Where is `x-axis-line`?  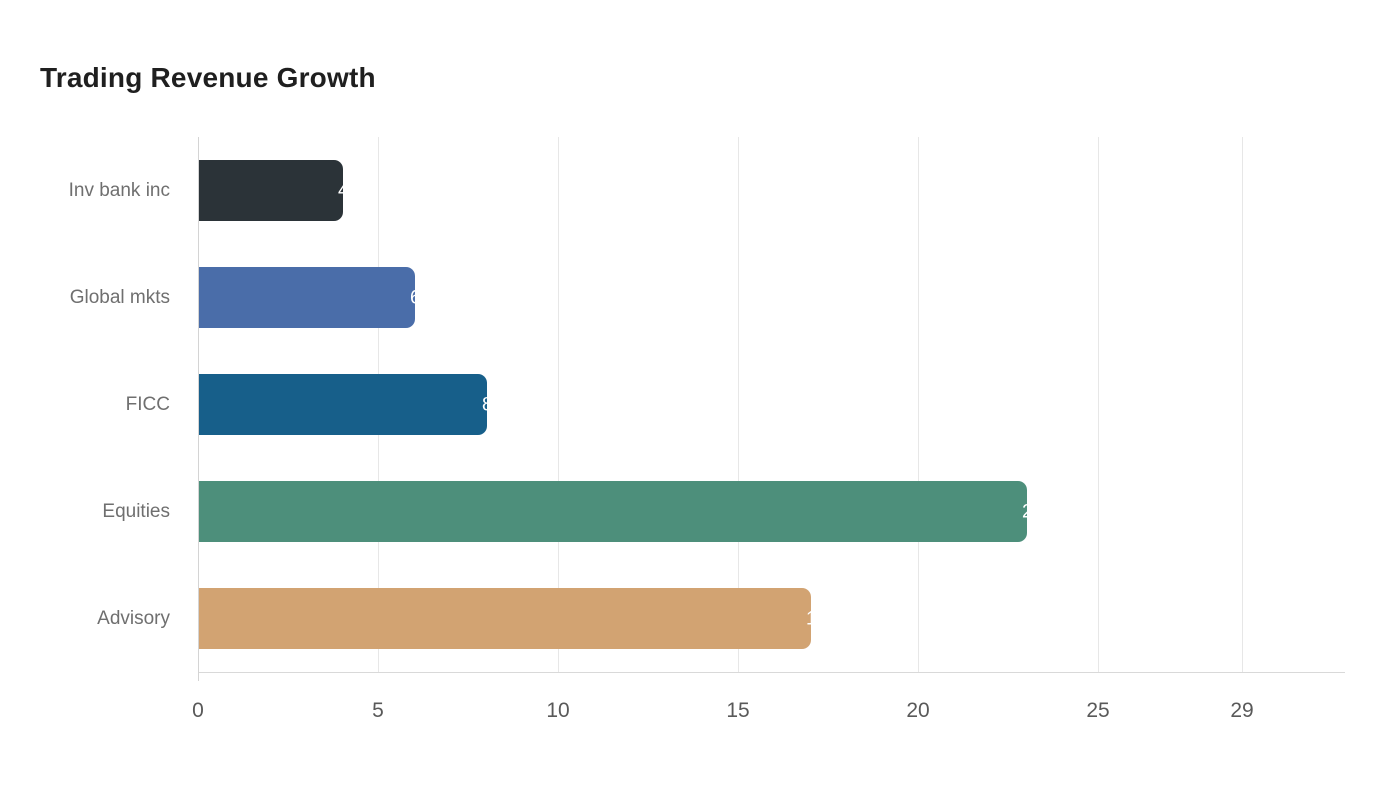
x-axis-line is located at coordinates (771, 672).